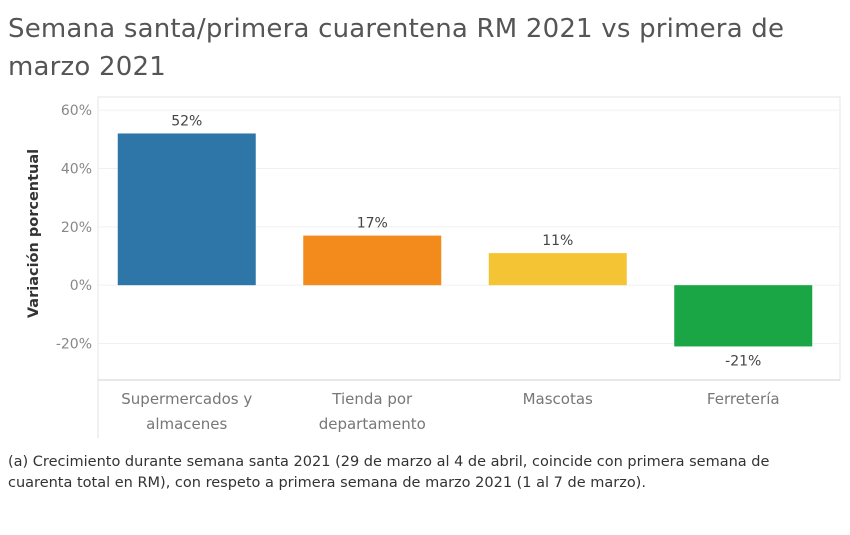 The image size is (850, 535). What do you see at coordinates (186, 399) in the screenshot?
I see `x-category-label: Supermercados y` at bounding box center [186, 399].